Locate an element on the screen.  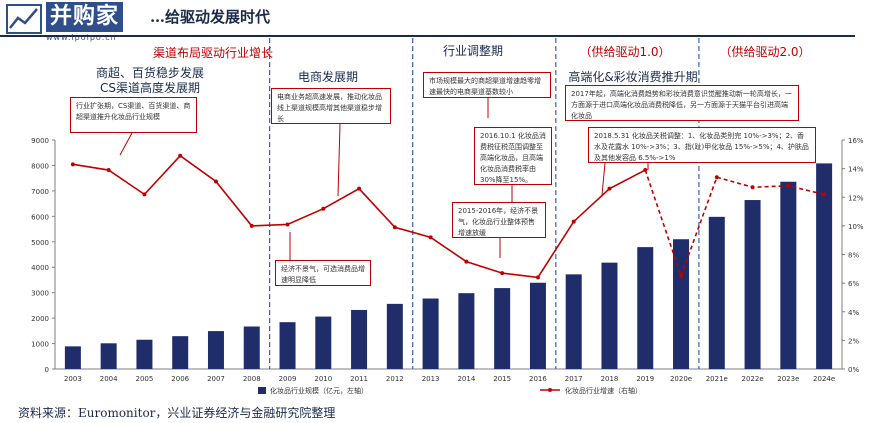
y-left-tick-label: 9000 is located at coordinates (40, 141).